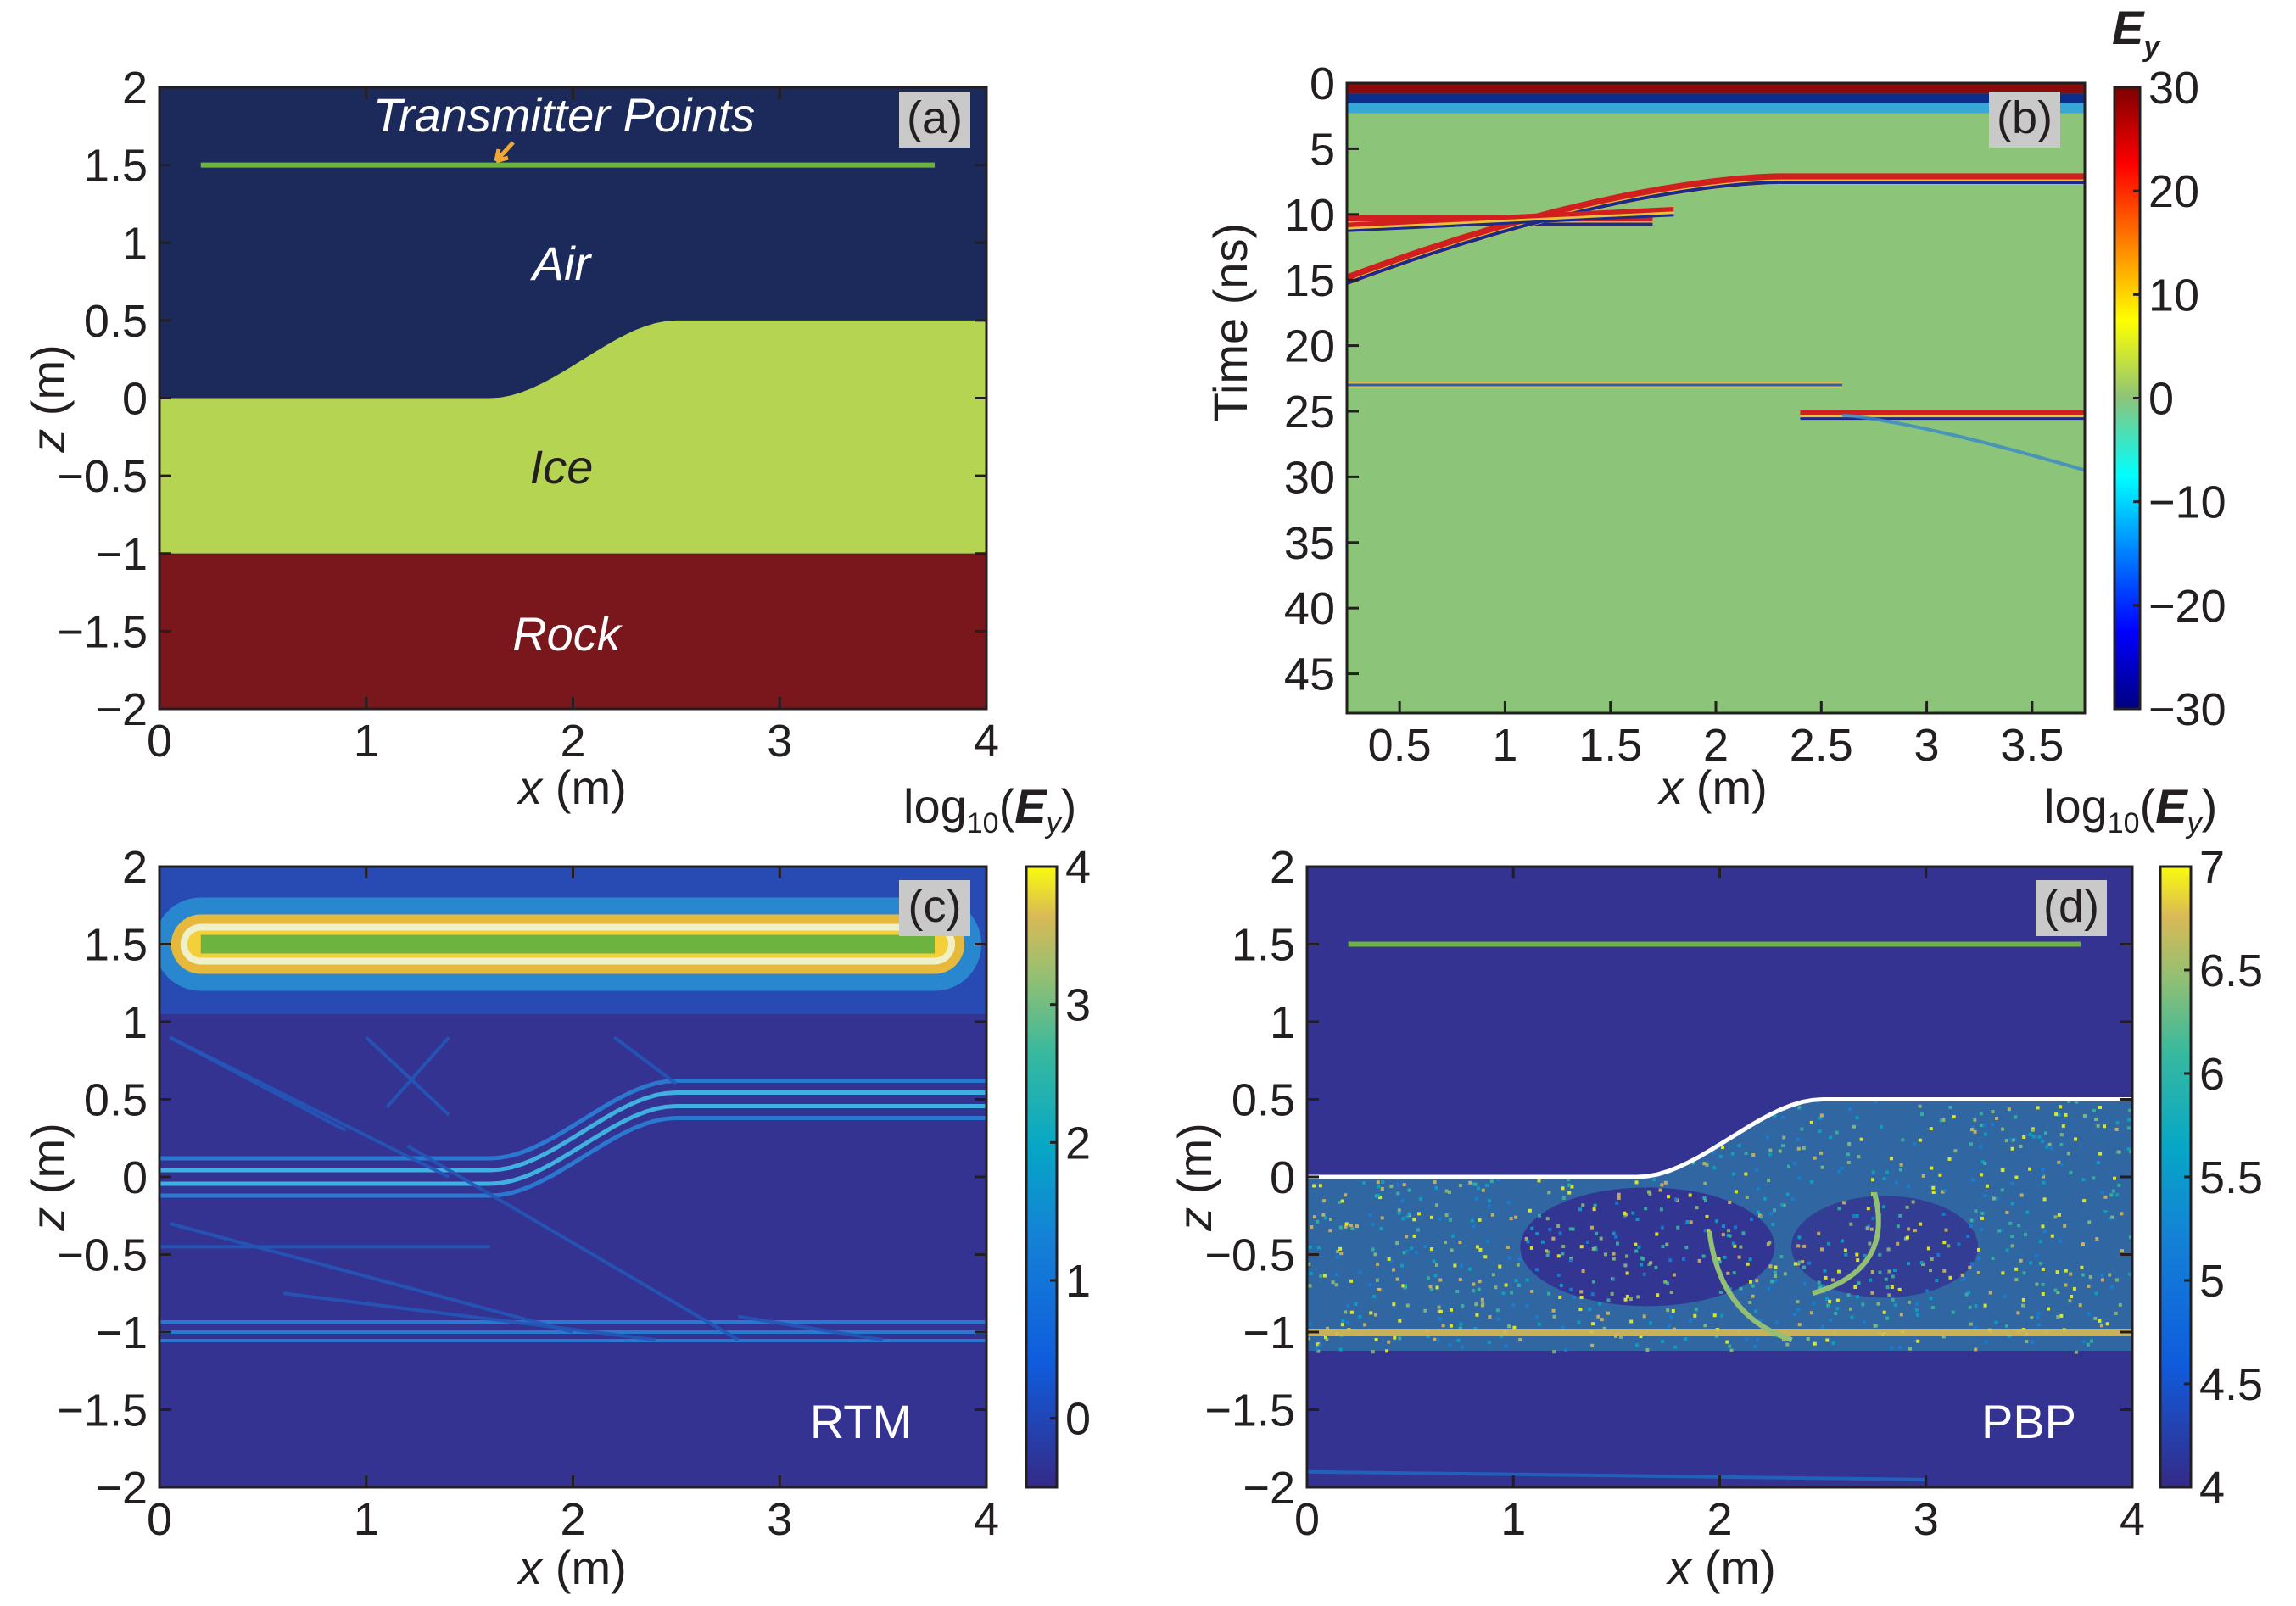 This screenshot has width=2296, height=1606. I want to click on diffraction-arc-left, so click(1750, 1286).